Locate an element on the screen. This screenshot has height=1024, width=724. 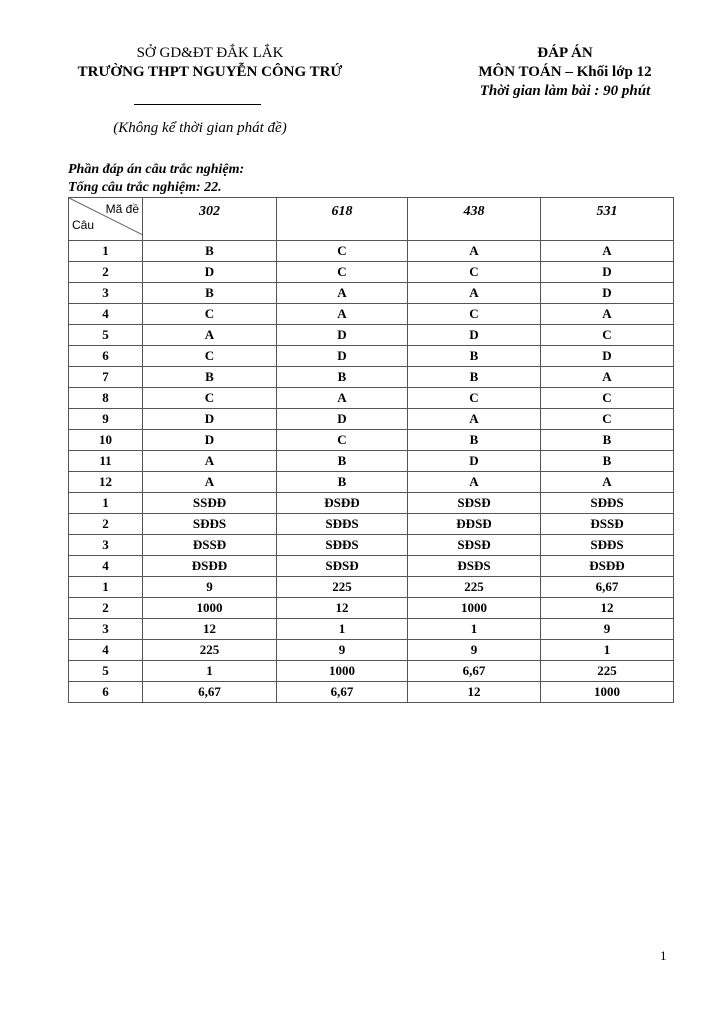
exam-code-header: 438 is located at coordinates (474, 219).